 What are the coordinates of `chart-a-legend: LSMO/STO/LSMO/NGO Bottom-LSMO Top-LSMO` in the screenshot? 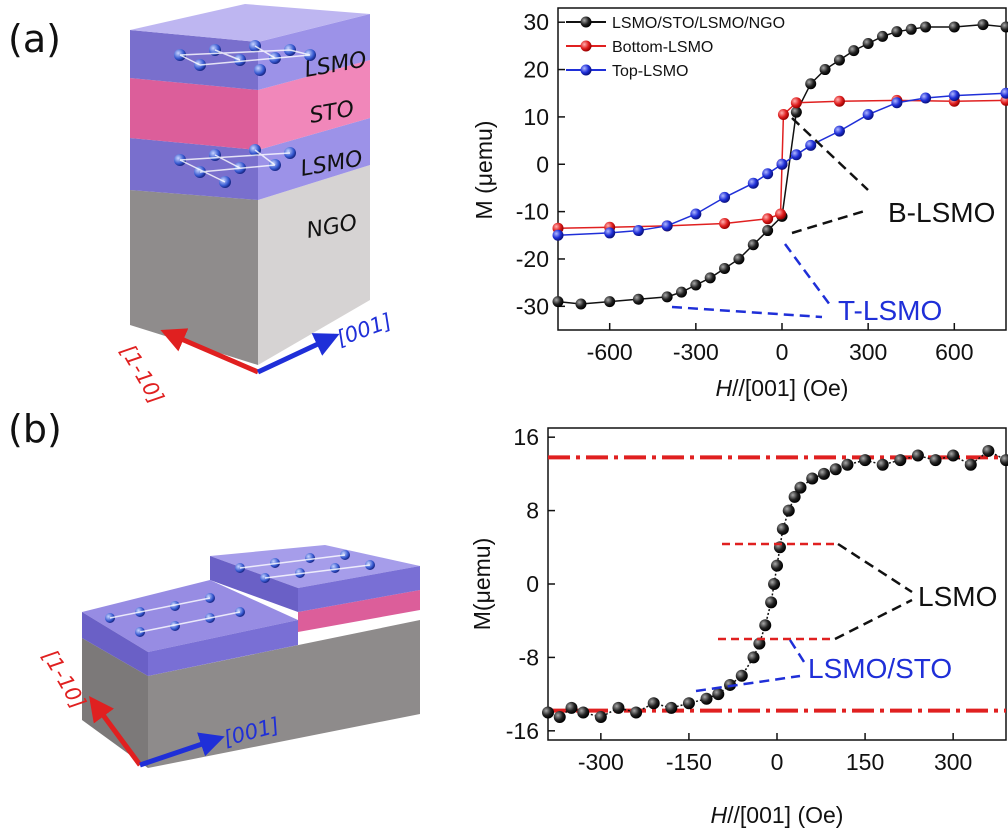 It's located at (675, 47).